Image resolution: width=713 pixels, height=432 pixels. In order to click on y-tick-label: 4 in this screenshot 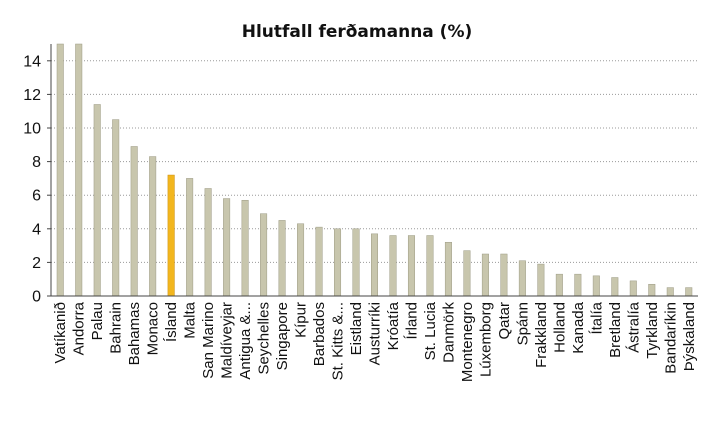, I will do `click(36, 229)`.